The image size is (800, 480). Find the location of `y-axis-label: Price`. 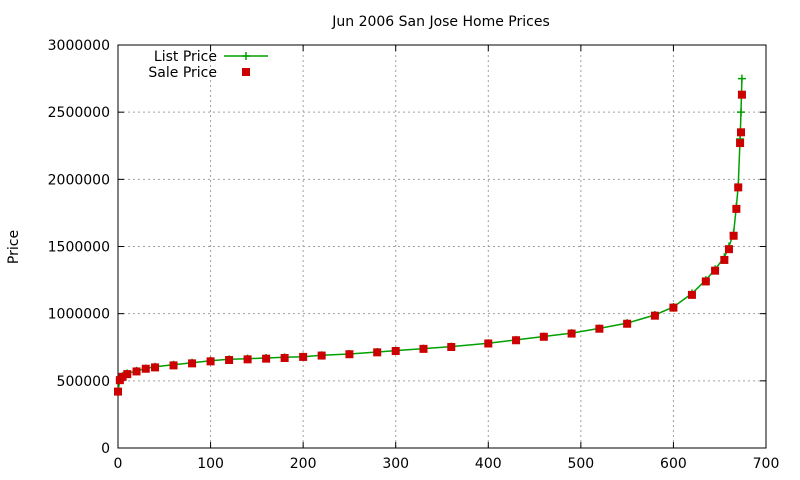

y-axis-label: Price is located at coordinates (14, 247).